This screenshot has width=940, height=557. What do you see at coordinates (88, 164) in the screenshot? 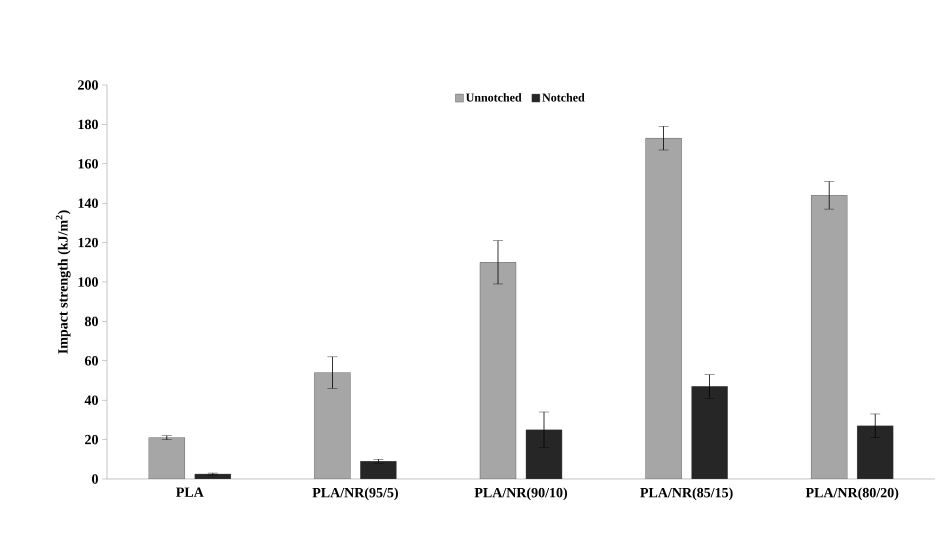
I see `y-tick-label: 160` at bounding box center [88, 164].